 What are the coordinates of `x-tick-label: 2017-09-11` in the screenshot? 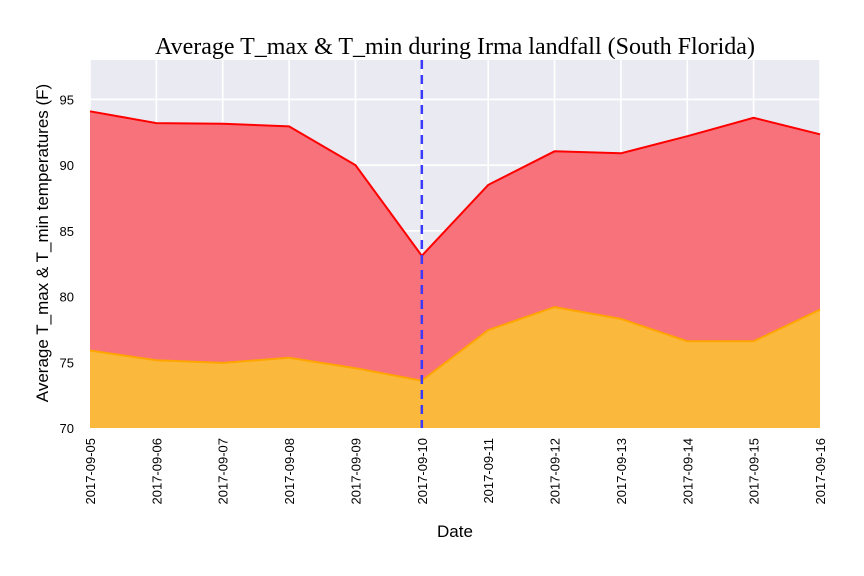 It's located at (488, 471).